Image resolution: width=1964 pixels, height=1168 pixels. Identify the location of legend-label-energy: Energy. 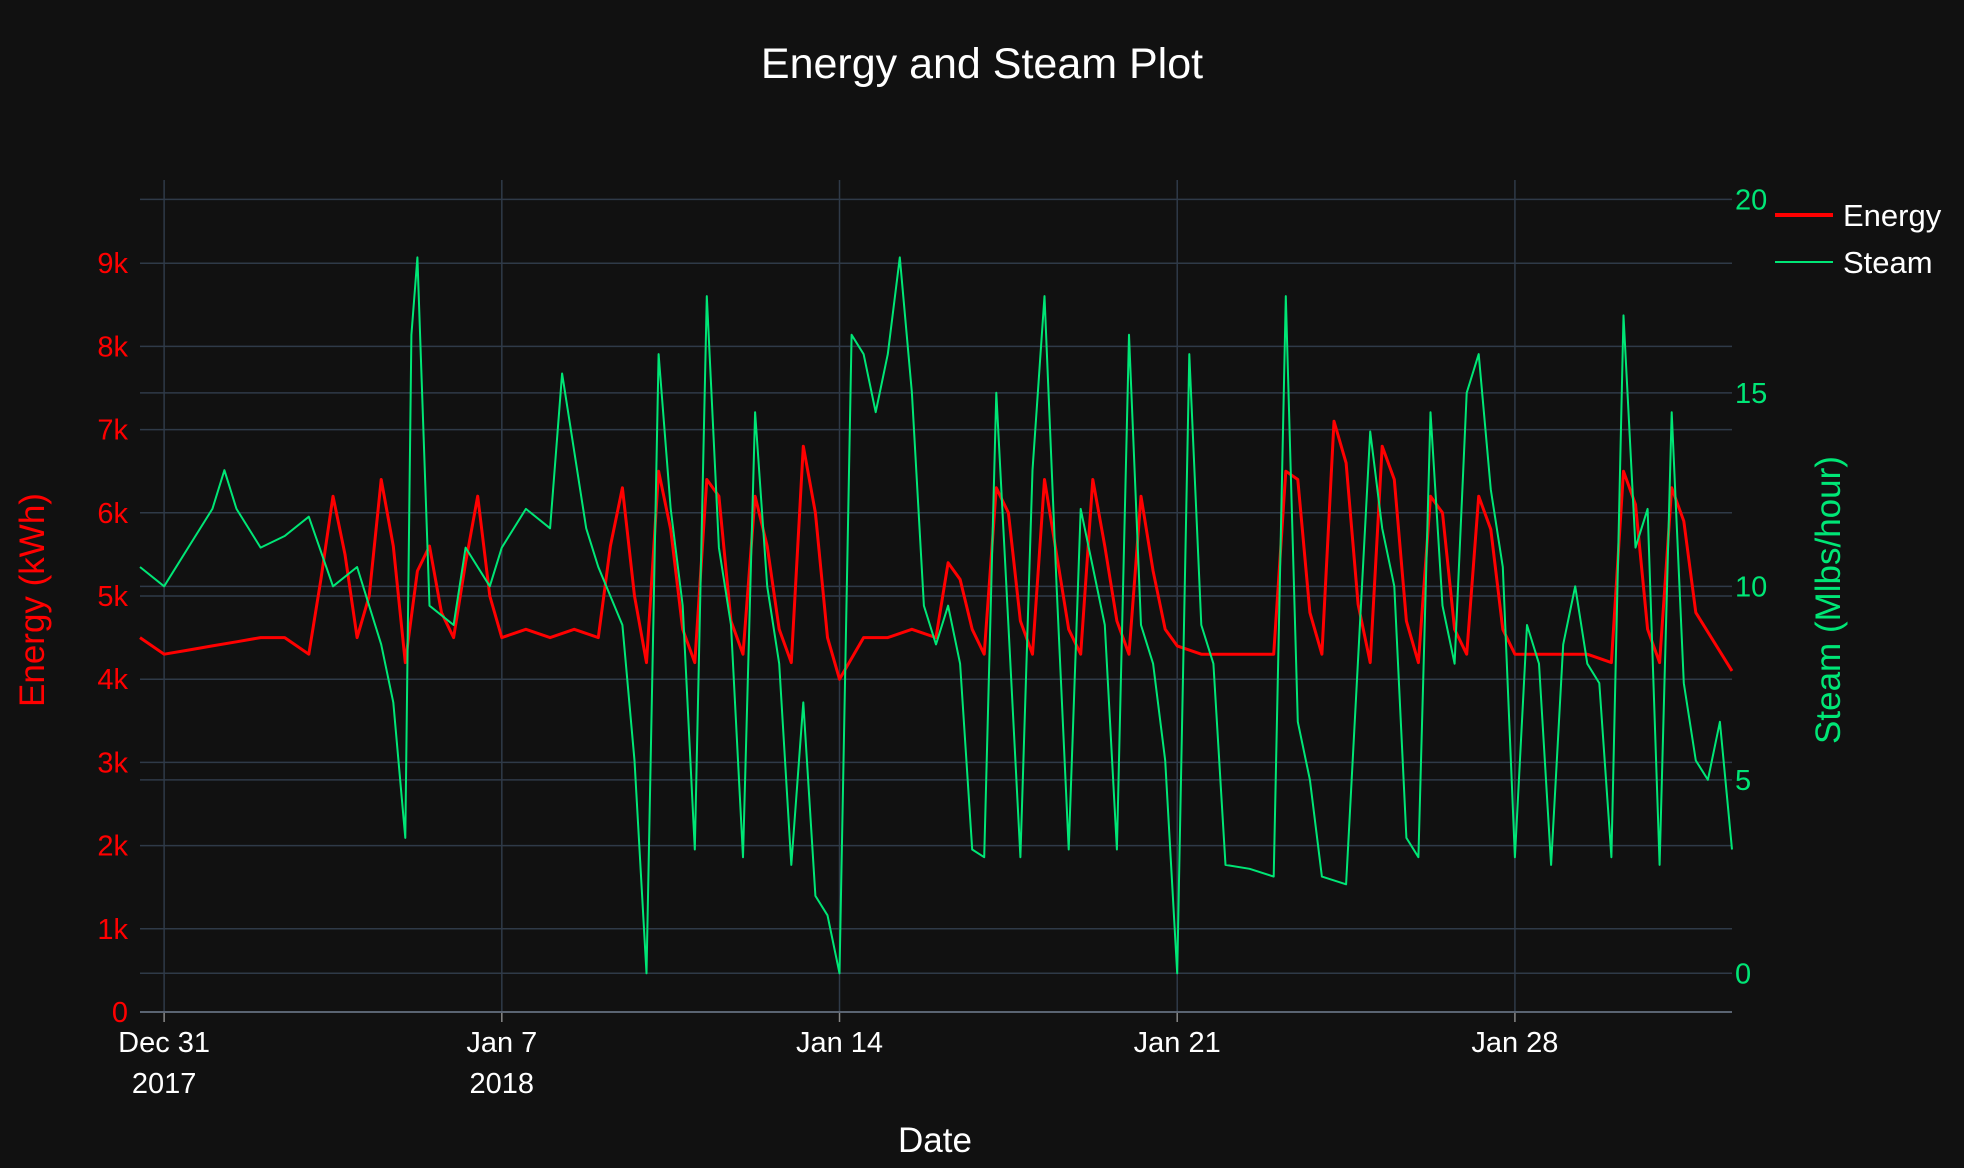
(1892, 215).